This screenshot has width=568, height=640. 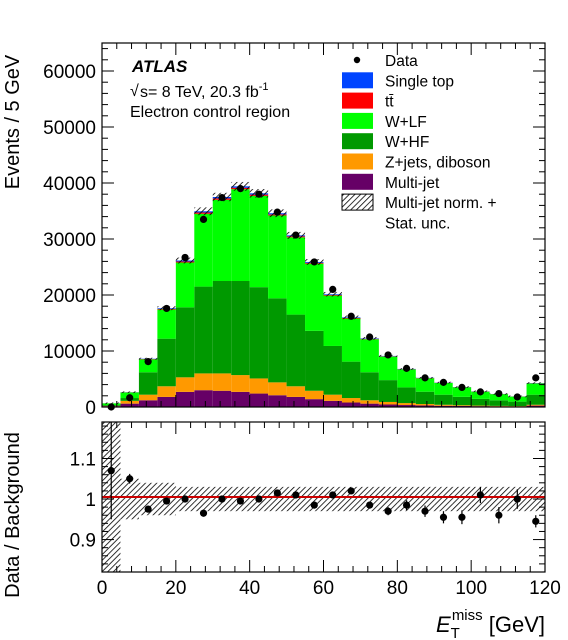 I want to click on y-tick-label-ratio-1: 1, so click(x=90, y=500).